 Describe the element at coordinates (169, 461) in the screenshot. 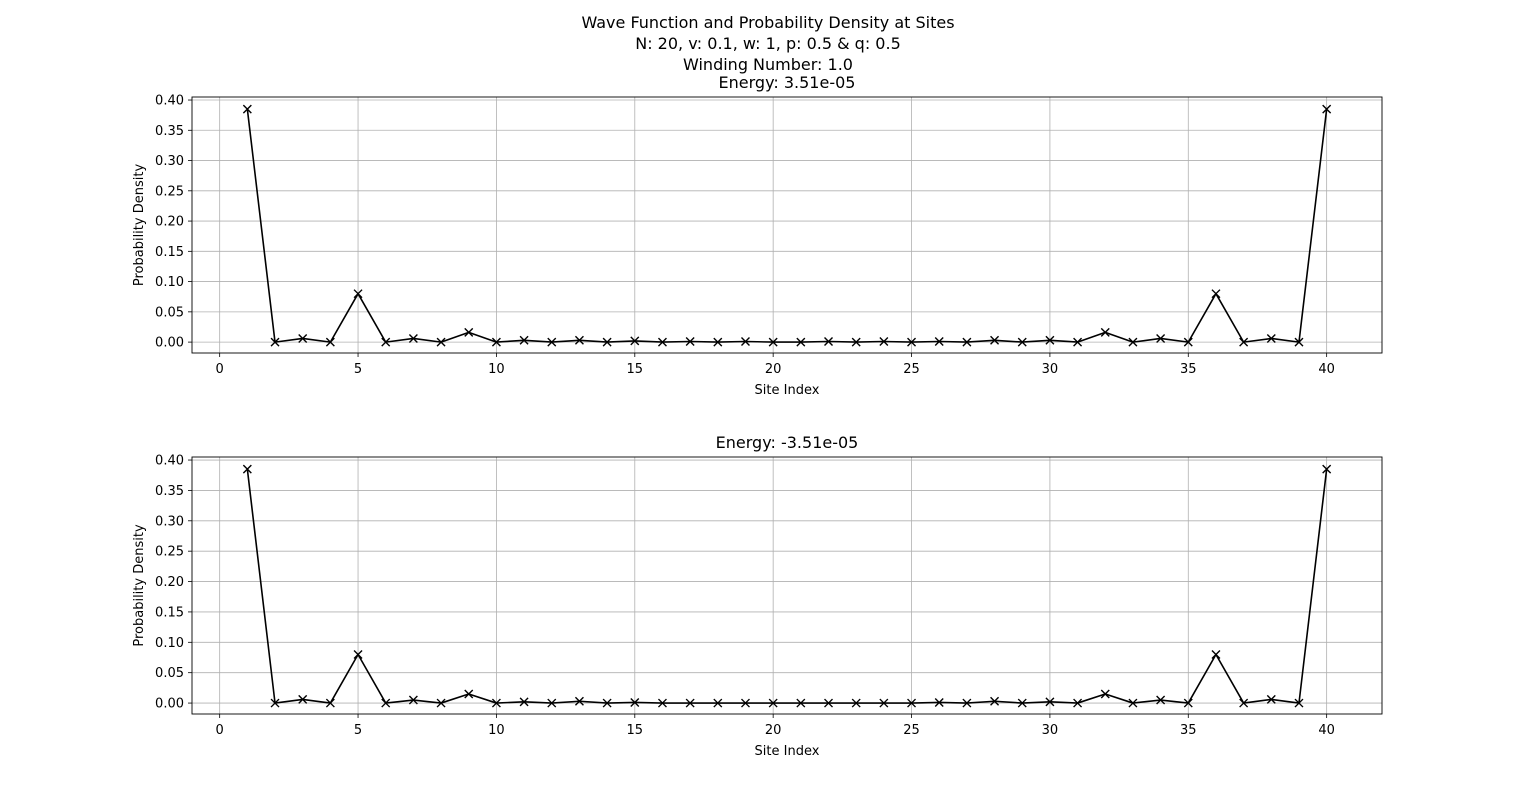

I see `y-tick-label: 0.40` at that location.